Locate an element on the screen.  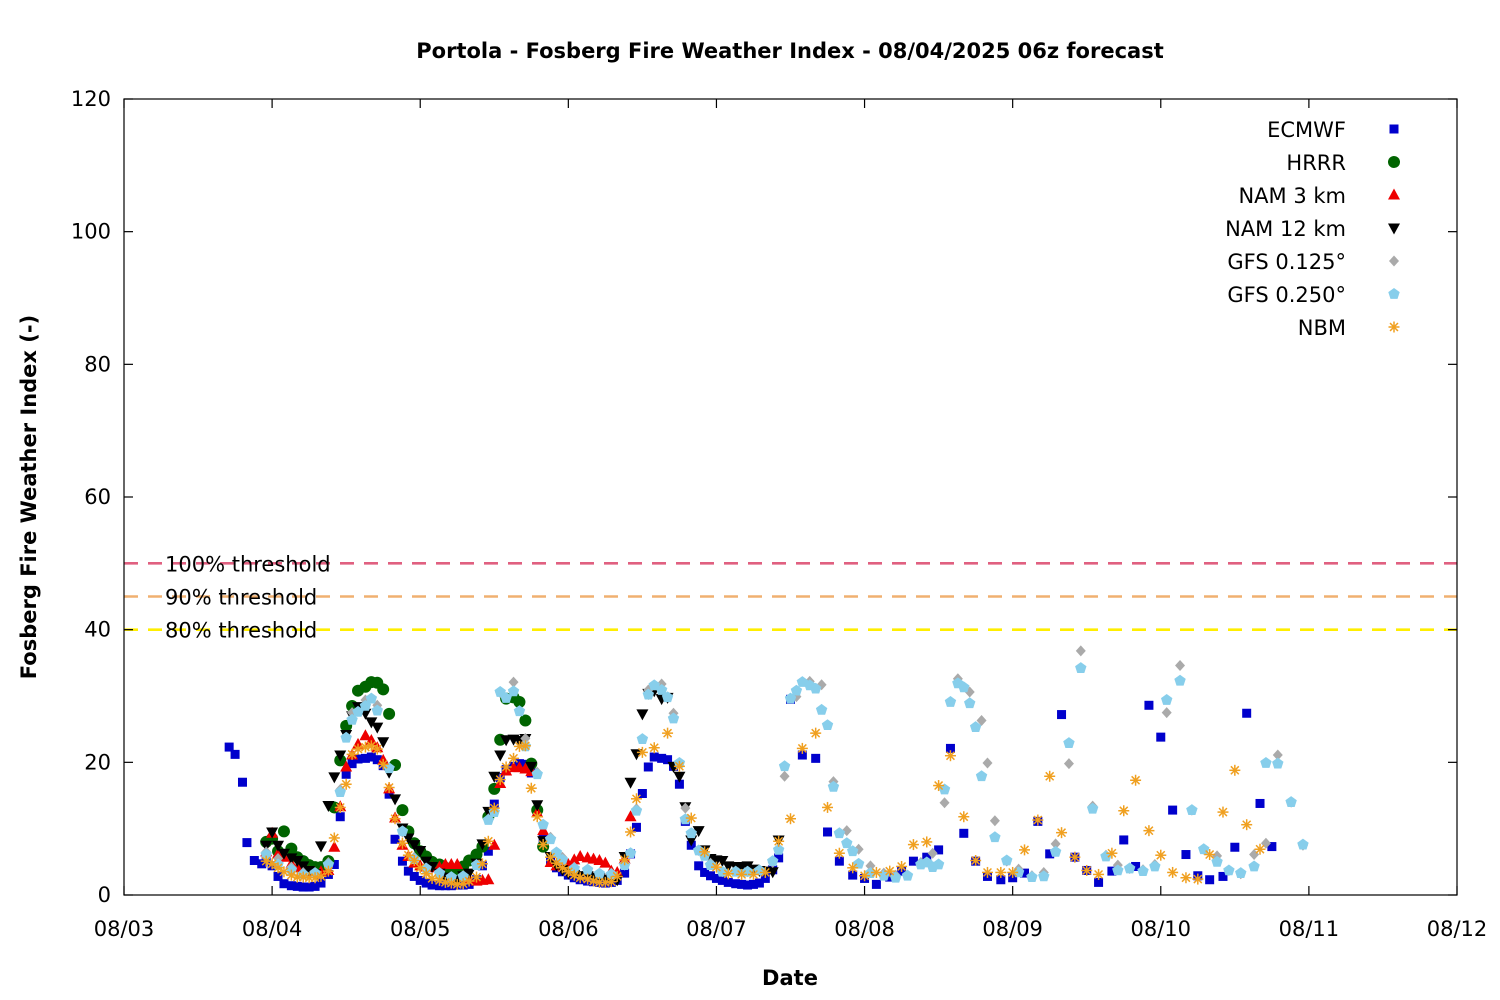
threshold-label: 100% threshold is located at coordinates (248, 564).